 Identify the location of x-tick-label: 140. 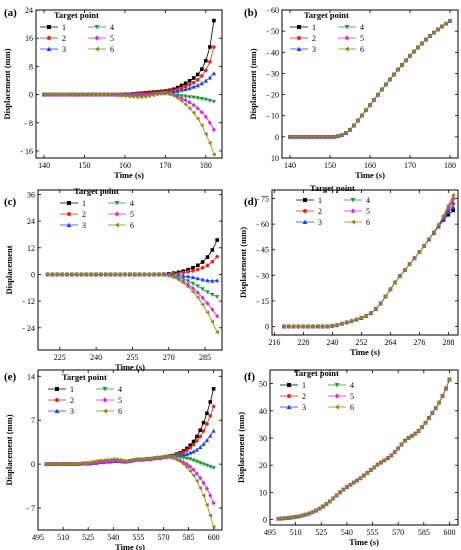
(290, 165).